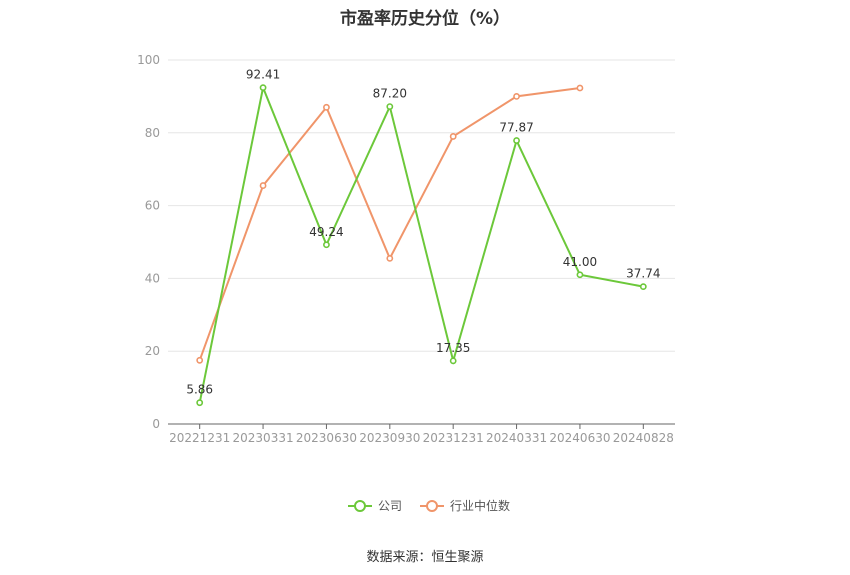 This screenshot has height=575, width=850. I want to click on data-label: 87.20, so click(390, 94).